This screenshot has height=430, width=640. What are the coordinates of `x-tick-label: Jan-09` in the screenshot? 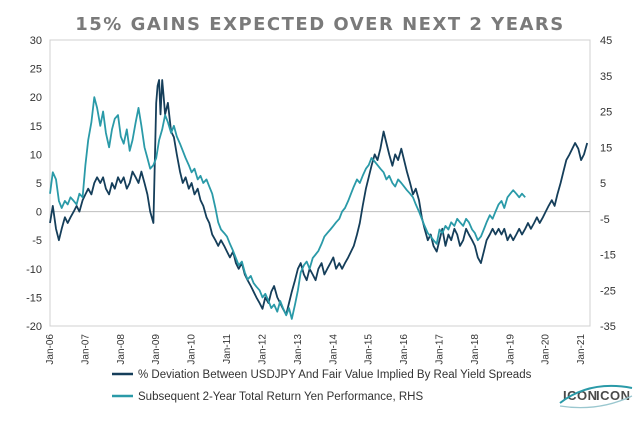 It's located at (156, 349).